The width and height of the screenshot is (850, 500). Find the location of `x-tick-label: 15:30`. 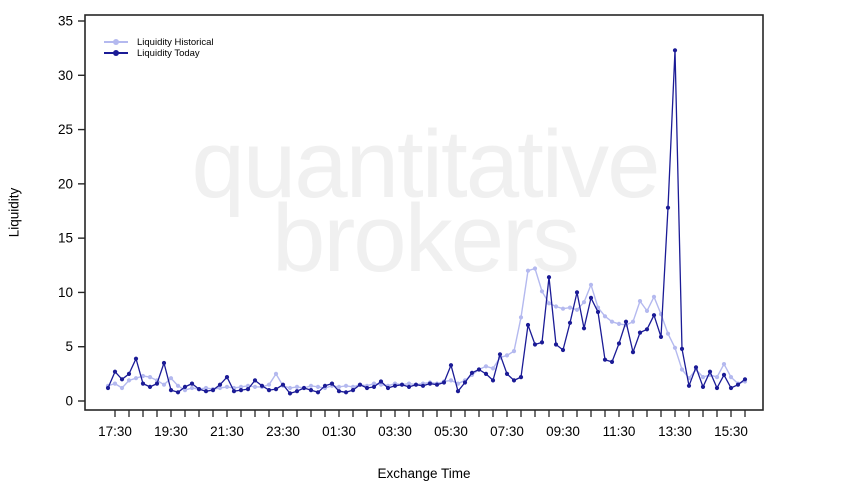

x-tick-label: 15:30 is located at coordinates (731, 431).